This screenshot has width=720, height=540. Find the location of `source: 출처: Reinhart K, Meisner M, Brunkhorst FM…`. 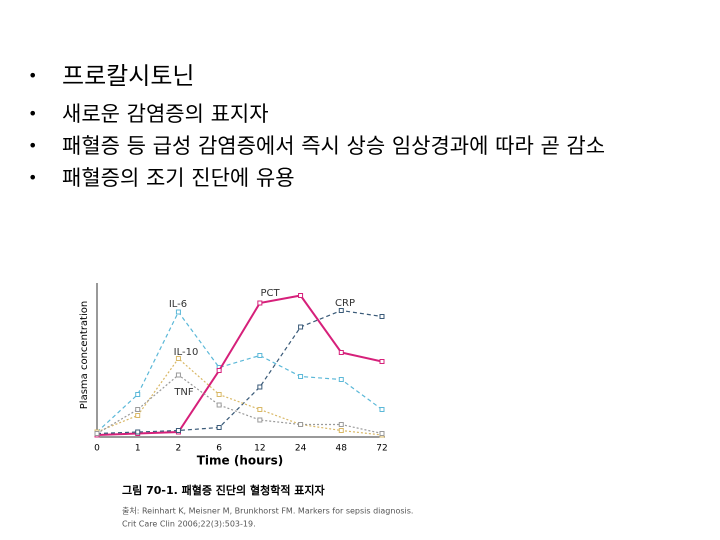

source: 출처: Reinhart K, Meisner M, Brunkhorst FM… is located at coordinates (267, 511).